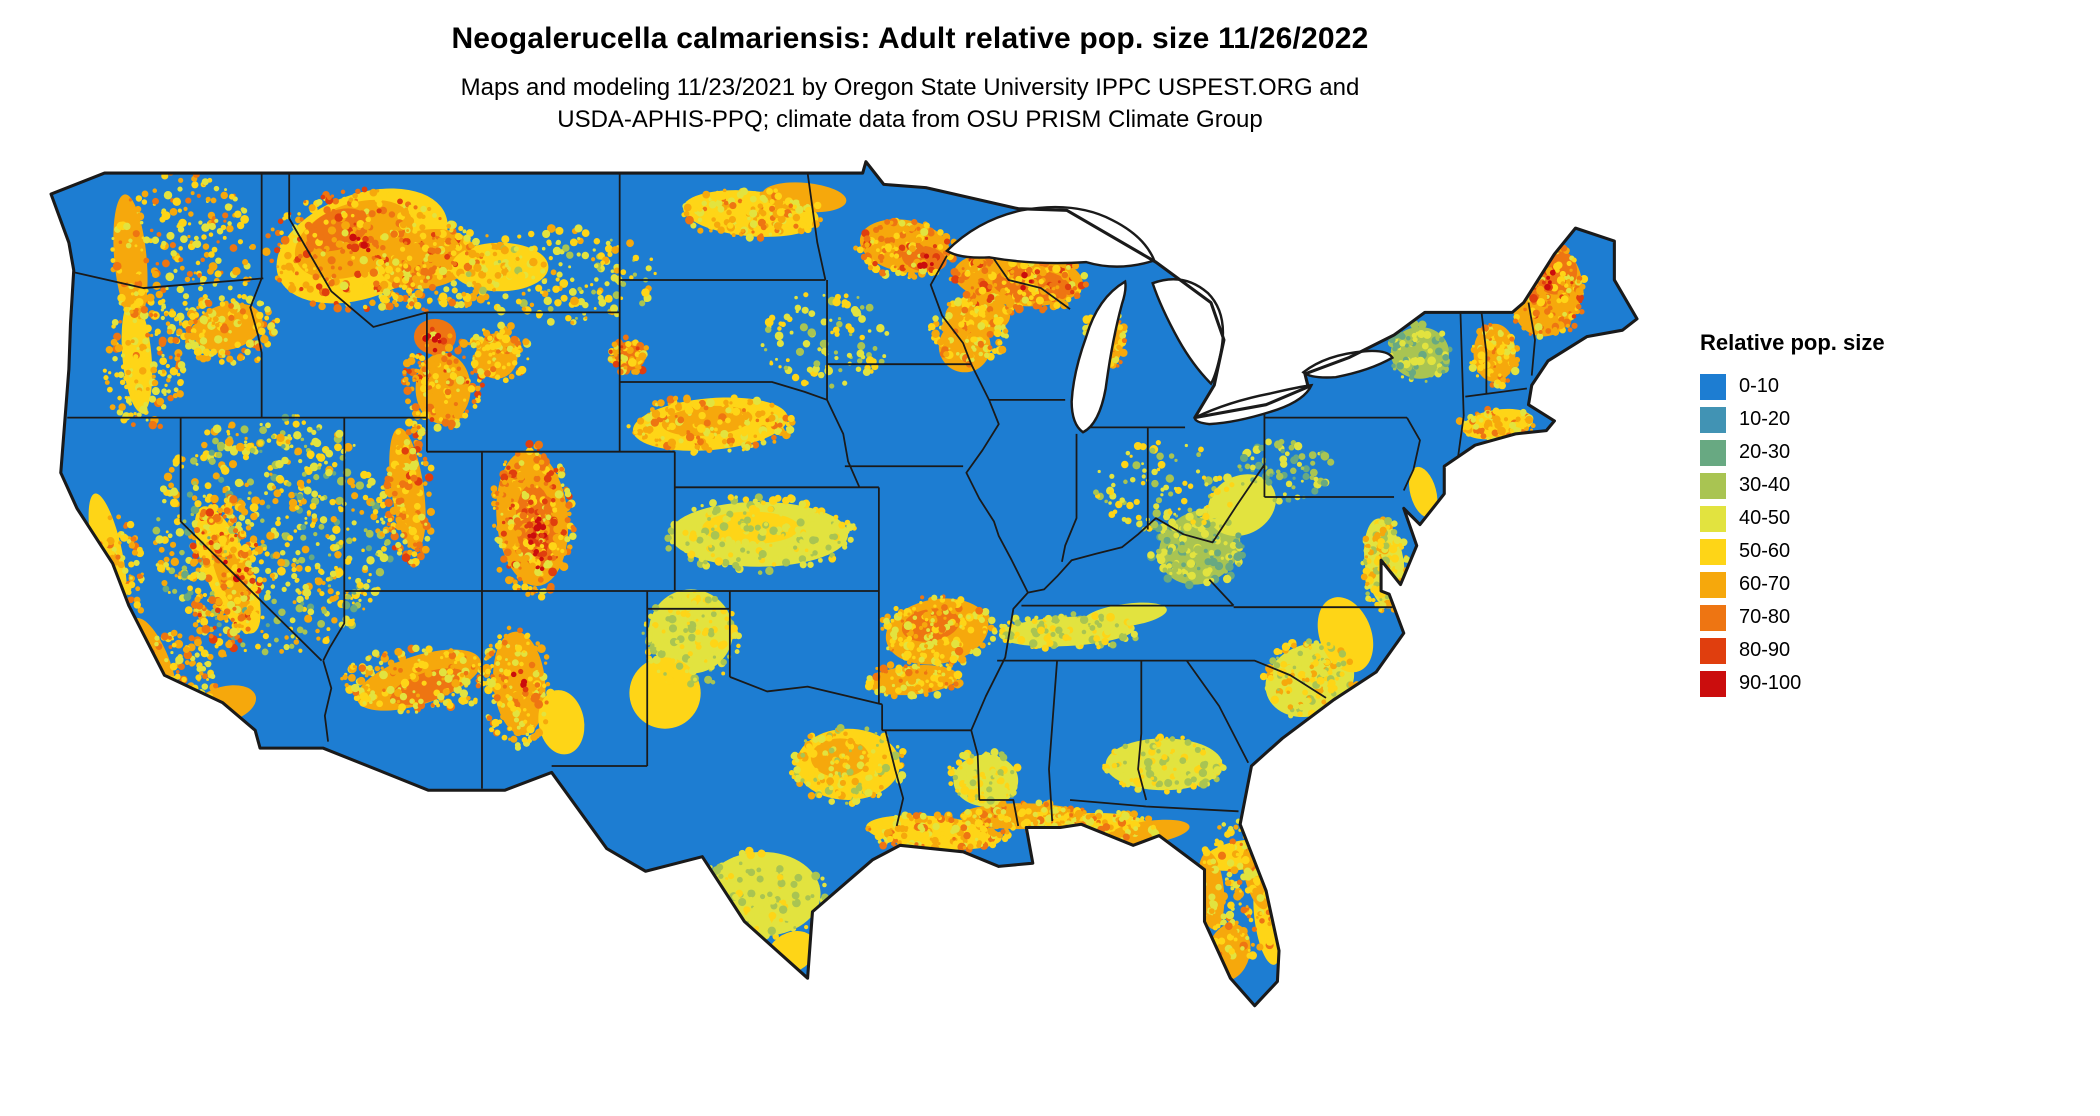  What do you see at coordinates (1792, 650) in the screenshot?
I see `legend-row: 80-90` at bounding box center [1792, 650].